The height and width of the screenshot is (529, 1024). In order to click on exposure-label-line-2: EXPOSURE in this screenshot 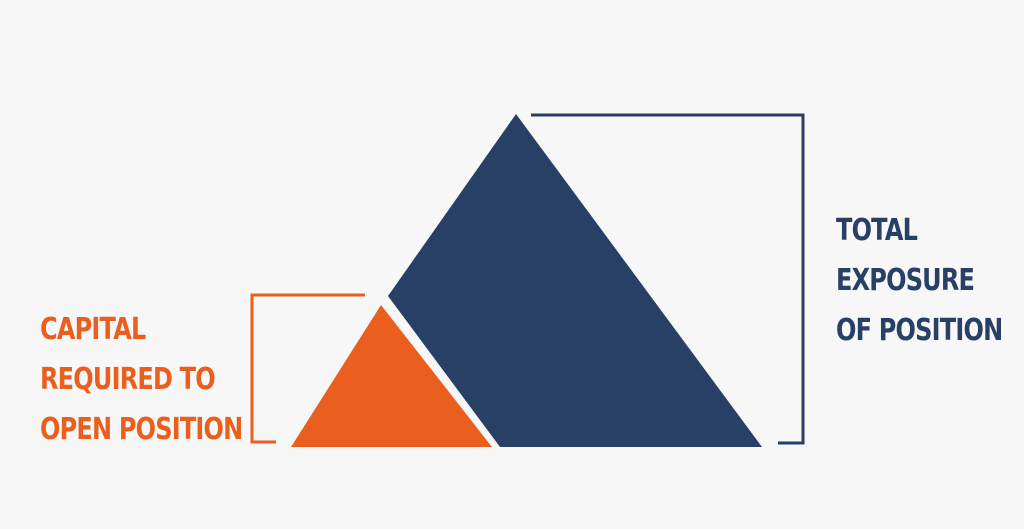, I will do `click(905, 280)`.